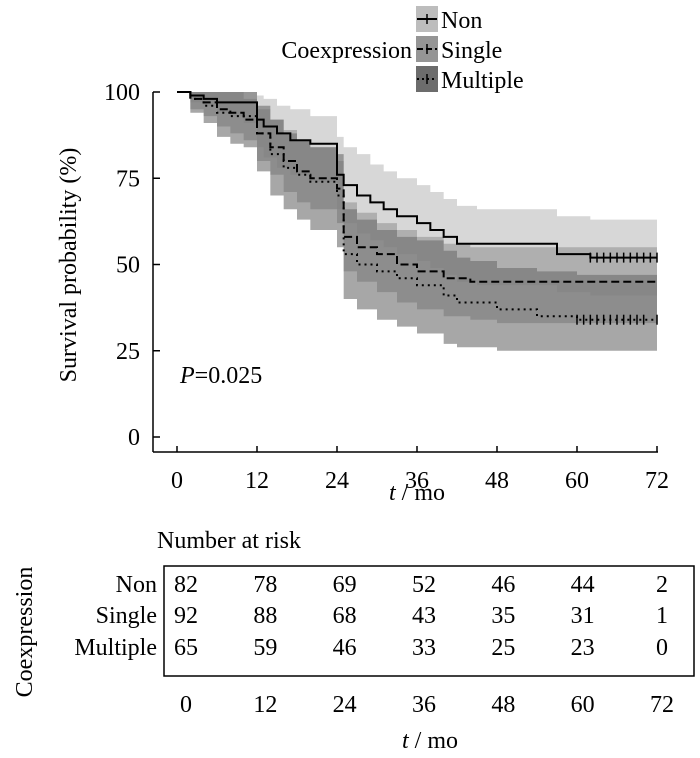  Describe the element at coordinates (662, 585) in the screenshot. I see `risk-cell-non: 2` at that location.